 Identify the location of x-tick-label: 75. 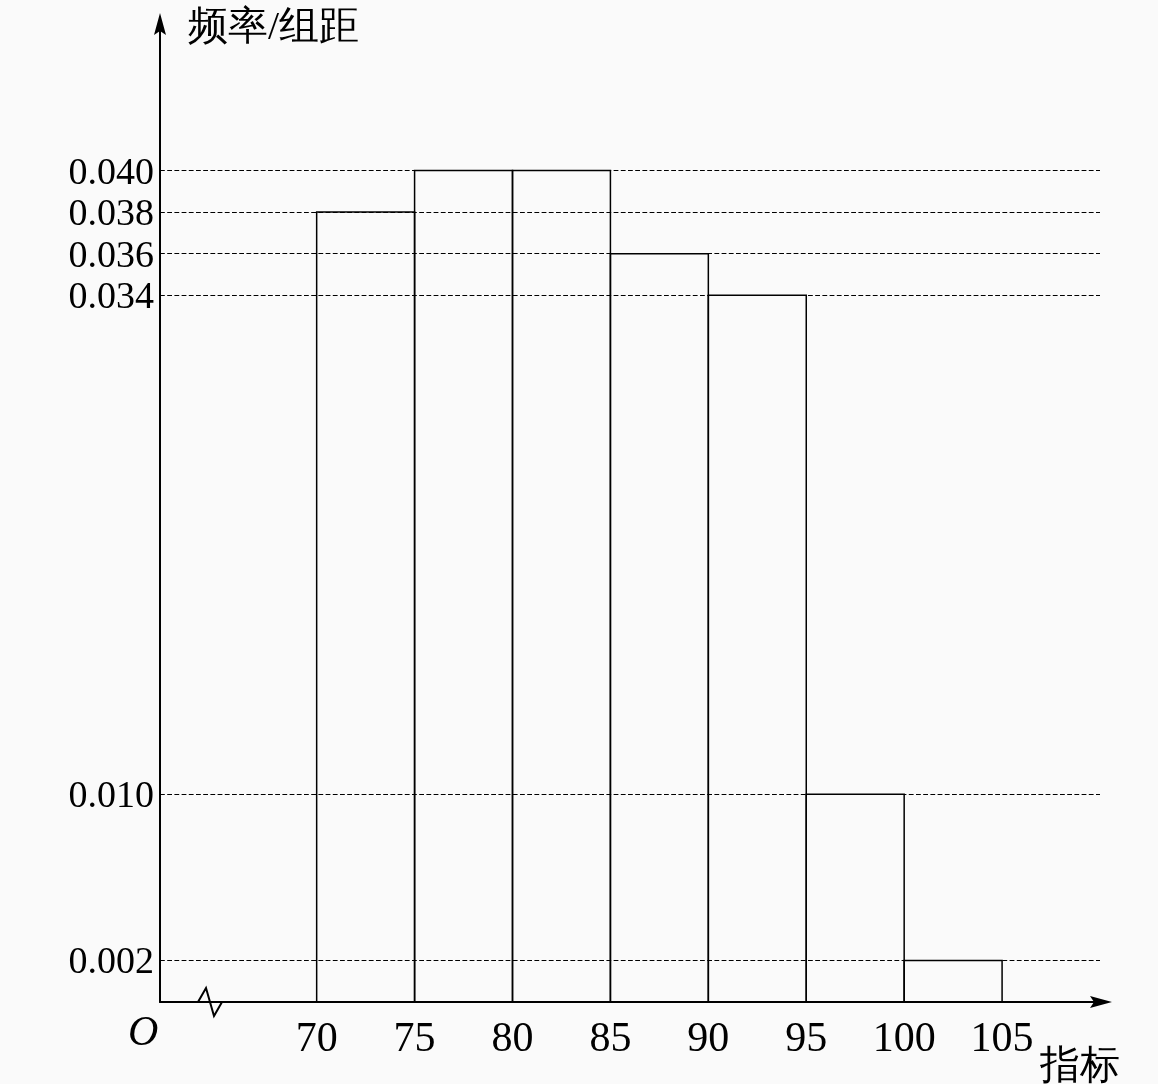
(414, 1037).